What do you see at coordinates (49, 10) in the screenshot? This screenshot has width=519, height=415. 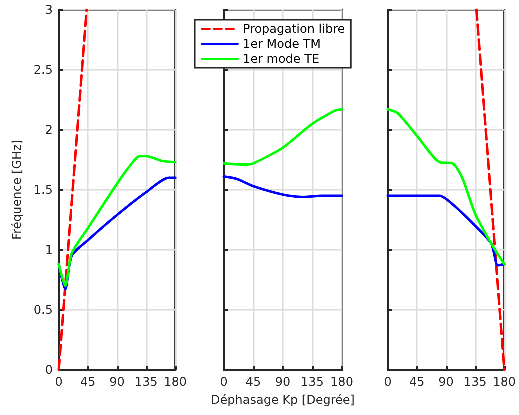 I see `y-tick-label: 3` at bounding box center [49, 10].